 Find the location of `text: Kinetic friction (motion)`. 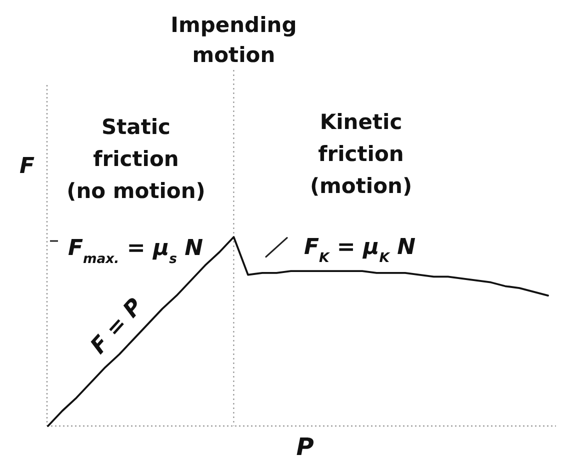

text: Kinetic friction (motion) is located at coordinates (361, 154).